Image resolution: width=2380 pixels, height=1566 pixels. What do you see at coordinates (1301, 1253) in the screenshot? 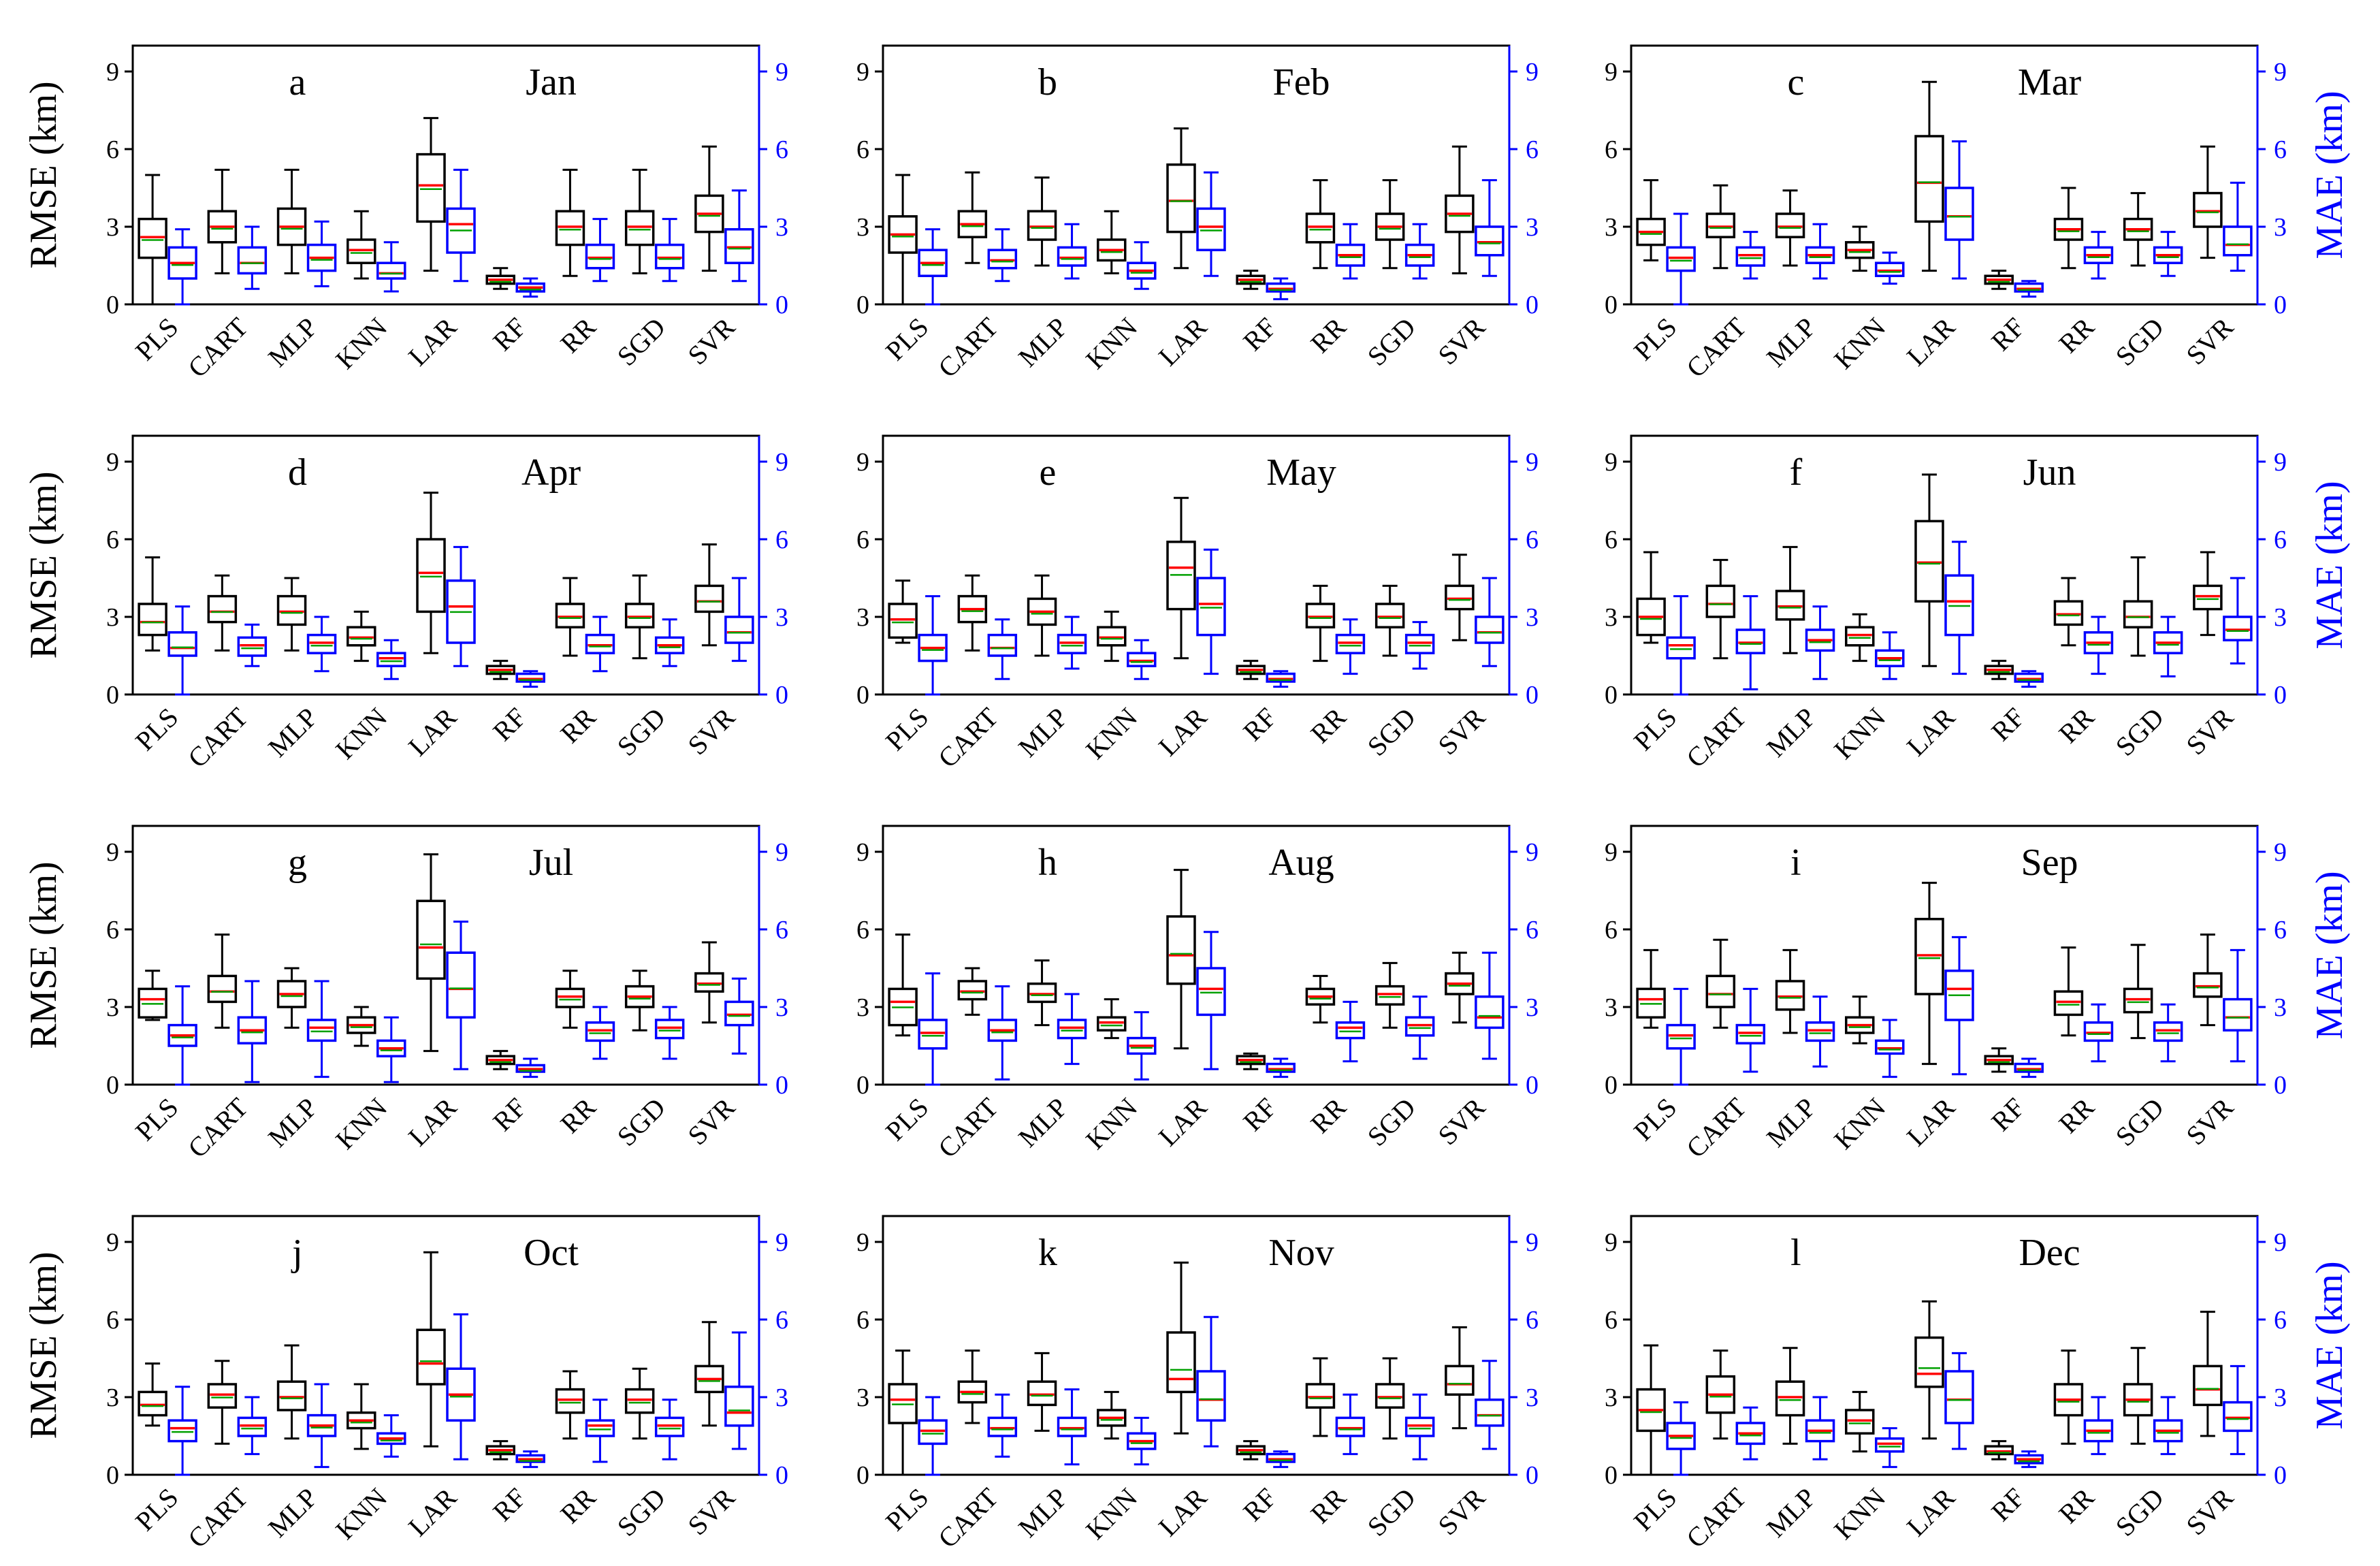
I see `panel-month: Nov` at bounding box center [1301, 1253].